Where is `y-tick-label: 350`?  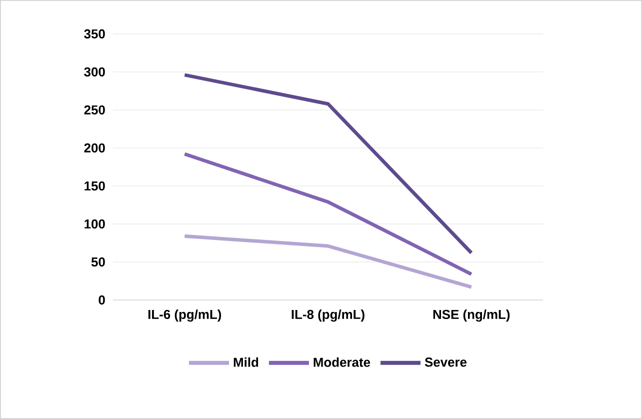
y-tick-label: 350 is located at coordinates (94, 34).